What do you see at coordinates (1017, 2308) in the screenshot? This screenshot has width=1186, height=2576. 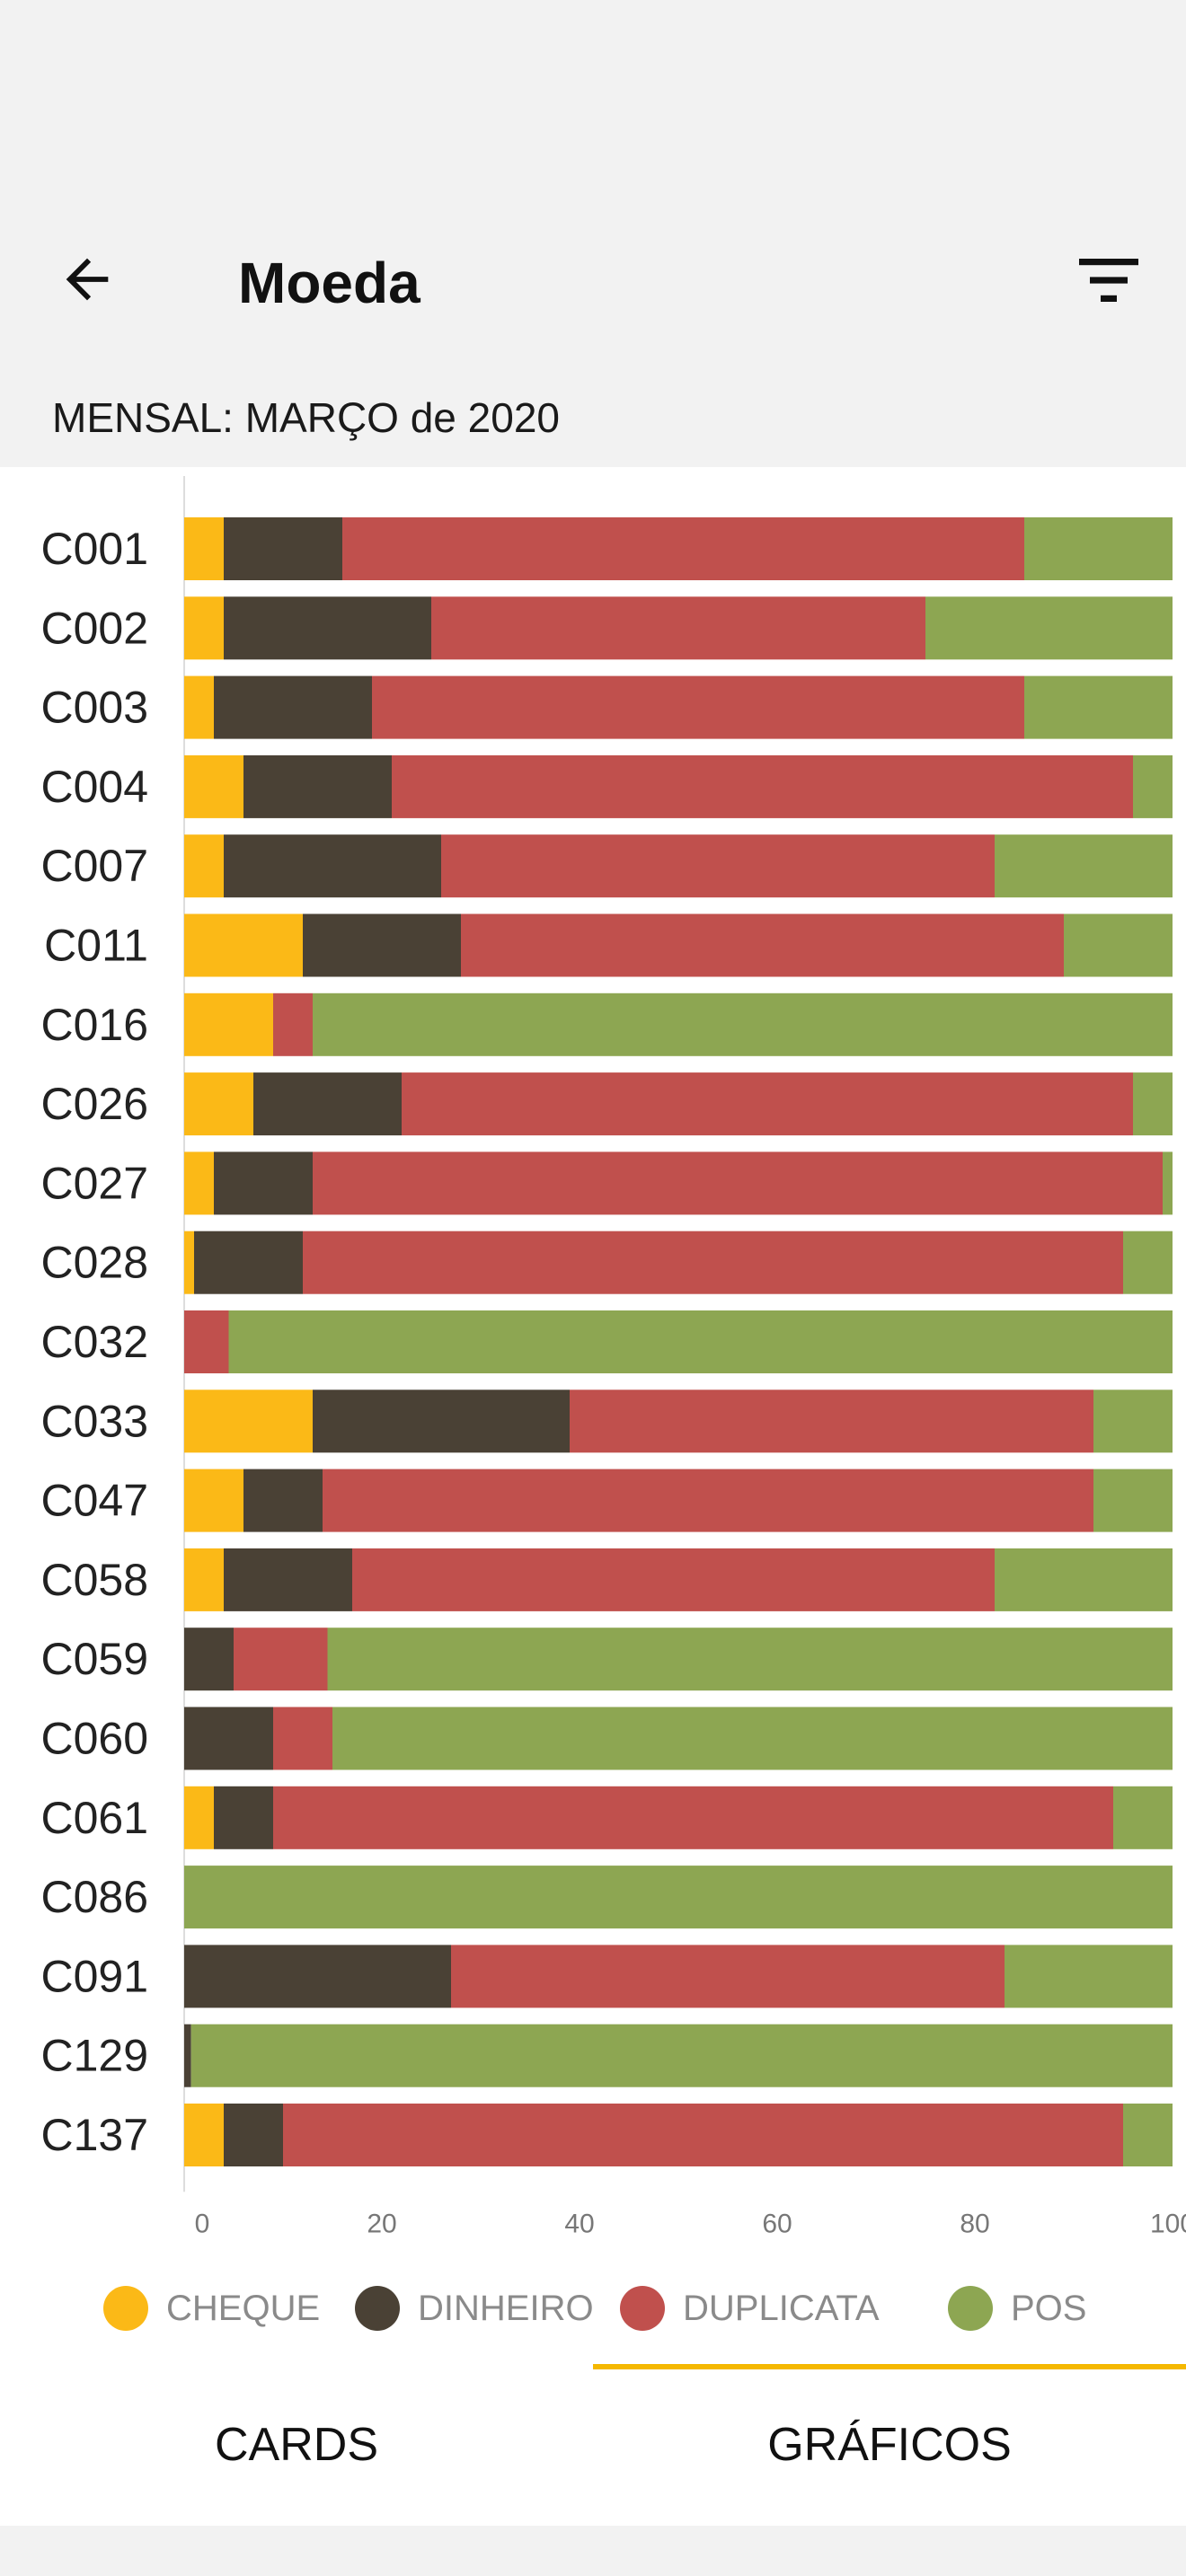 I see `legend-item-pos: POS` at bounding box center [1017, 2308].